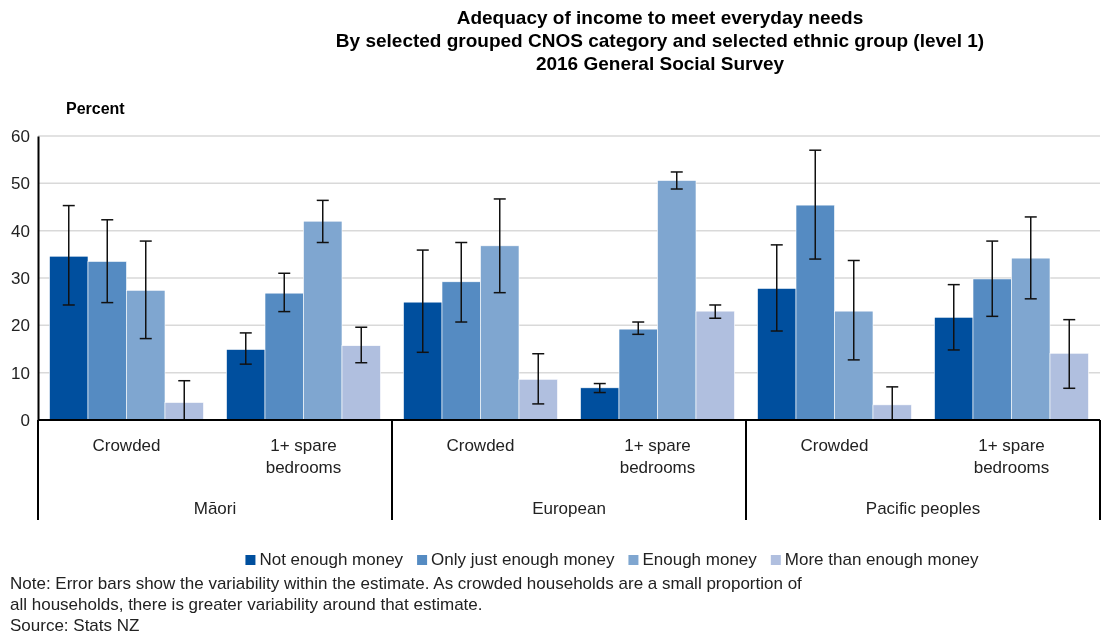  Describe the element at coordinates (20, 373) in the screenshot. I see `y-tick-label: 10` at that location.